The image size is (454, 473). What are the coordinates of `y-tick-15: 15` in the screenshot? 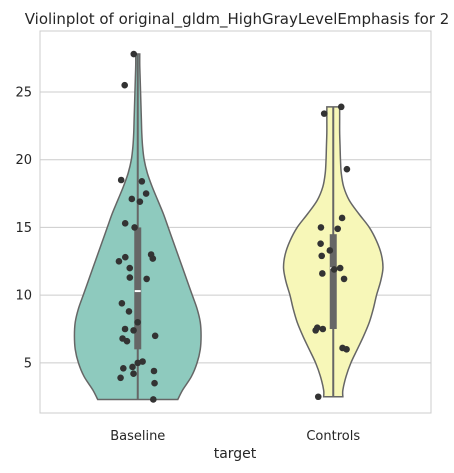 It's located at (23, 228).